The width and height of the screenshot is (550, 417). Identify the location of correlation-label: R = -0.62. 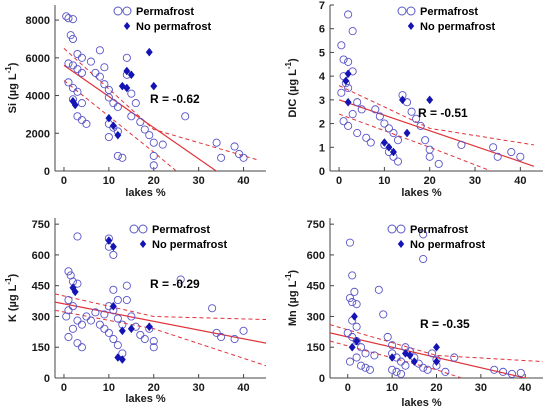
(175, 99).